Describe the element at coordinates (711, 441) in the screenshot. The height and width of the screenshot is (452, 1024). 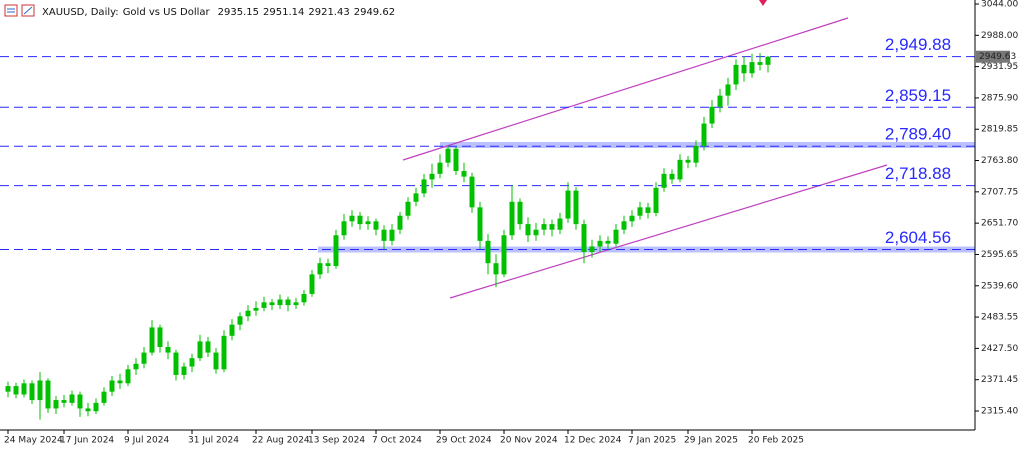
I see `x-tick-label: 29 Jan 2025` at that location.